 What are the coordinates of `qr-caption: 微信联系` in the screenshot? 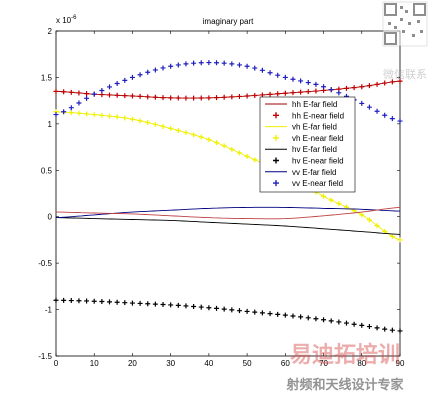 It's located at (405, 74).